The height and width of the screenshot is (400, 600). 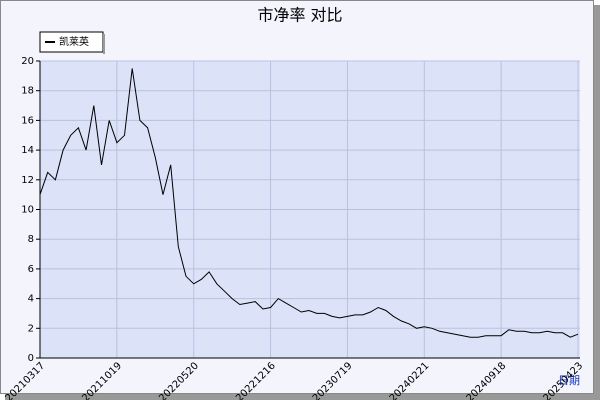 What do you see at coordinates (27, 150) in the screenshot?
I see `y-tick-label: 14` at bounding box center [27, 150].